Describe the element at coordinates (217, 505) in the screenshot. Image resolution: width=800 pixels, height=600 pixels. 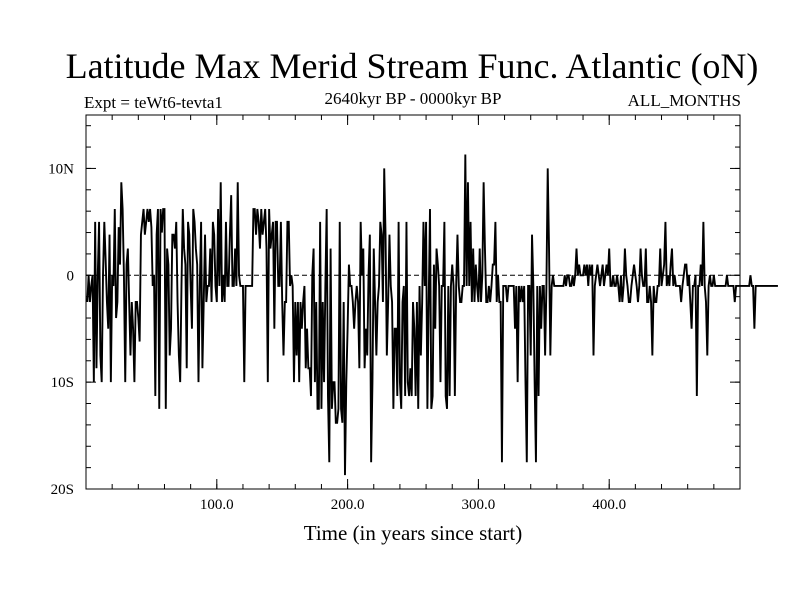
I see `x-tick-label: 100.0` at that location.